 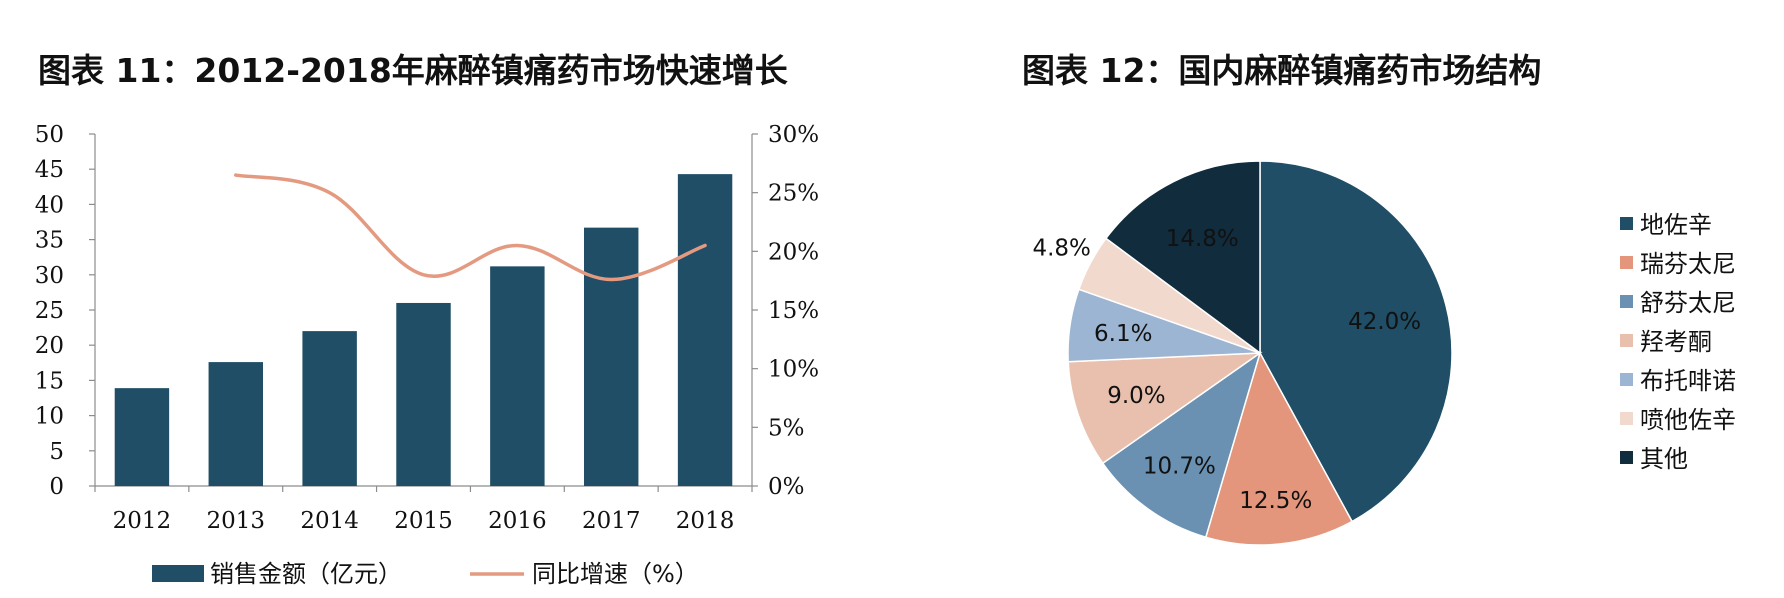 What do you see at coordinates (470, 227) in the screenshot?
I see `growth-rate-line` at bounding box center [470, 227].